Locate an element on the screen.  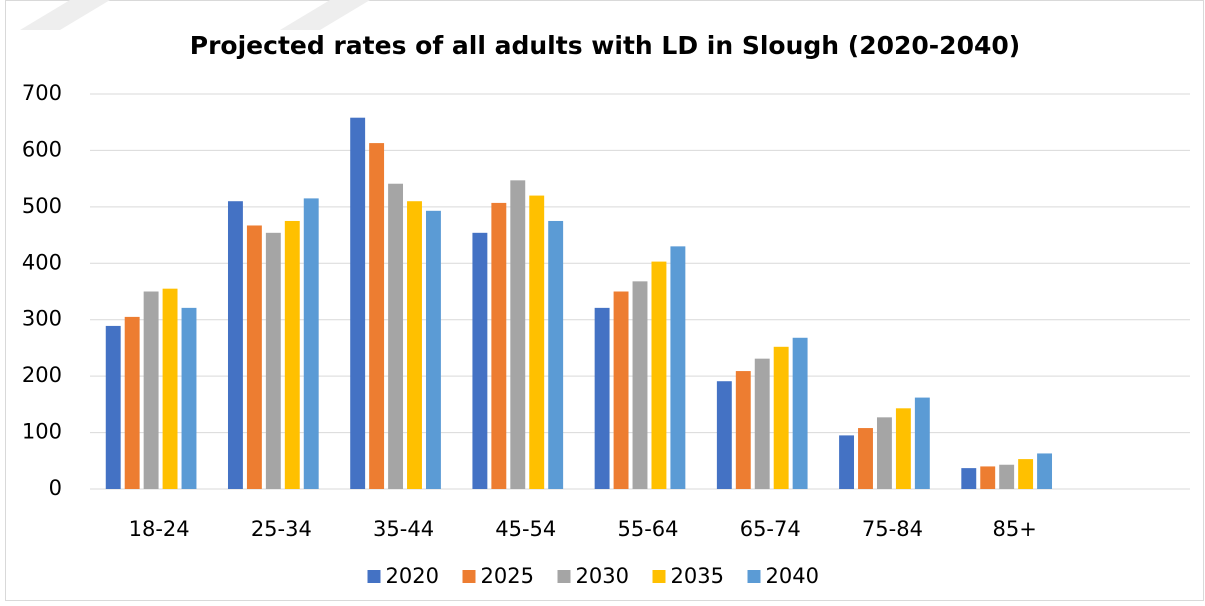
x-tick-label: 55-64 is located at coordinates (647, 529).